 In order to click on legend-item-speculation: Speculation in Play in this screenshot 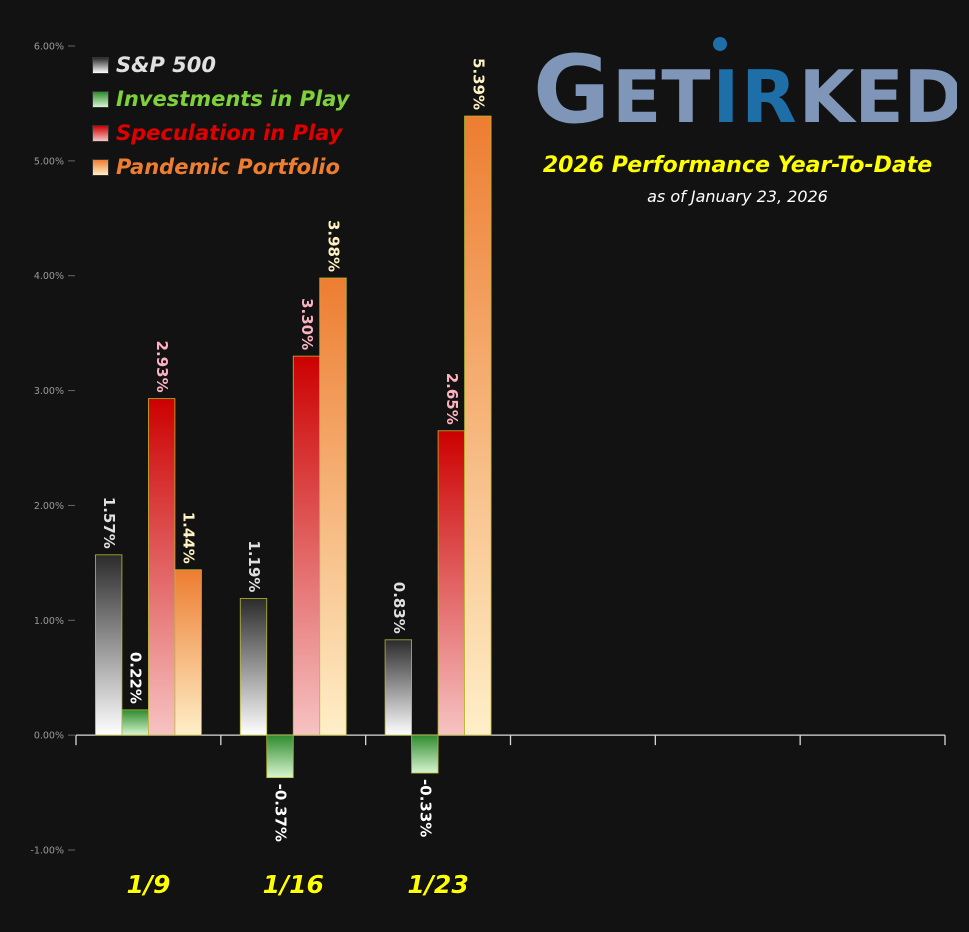, I will do `click(220, 133)`.